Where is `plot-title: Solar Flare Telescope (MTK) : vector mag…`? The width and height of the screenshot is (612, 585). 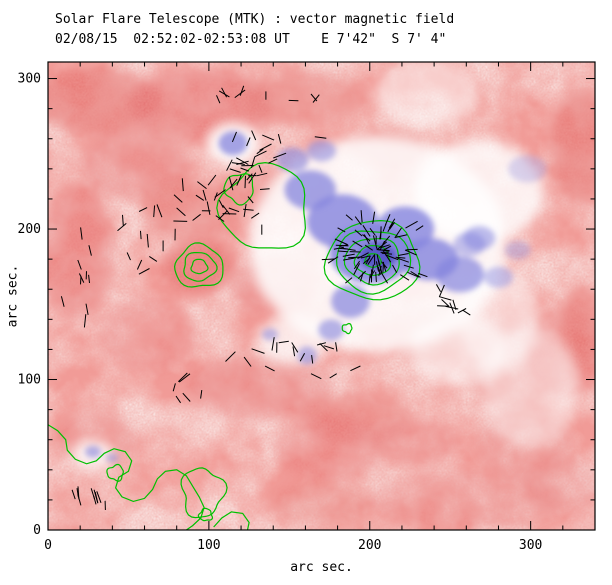
plot-title: Solar Flare Telescope (MTK) : vector mag… is located at coordinates (255, 19).